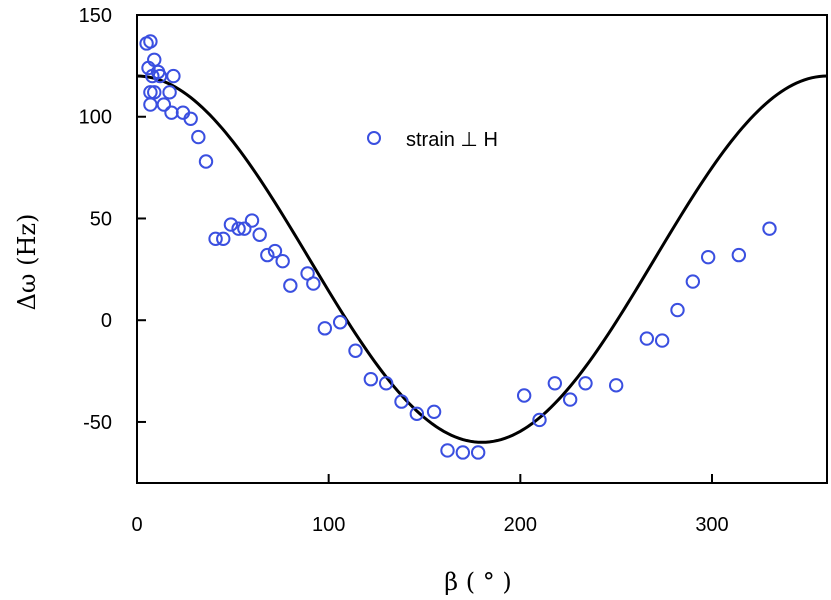 This screenshot has width=831, height=600. Describe the element at coordinates (452, 140) in the screenshot. I see `legend-label: strain ⊥ H` at that location.